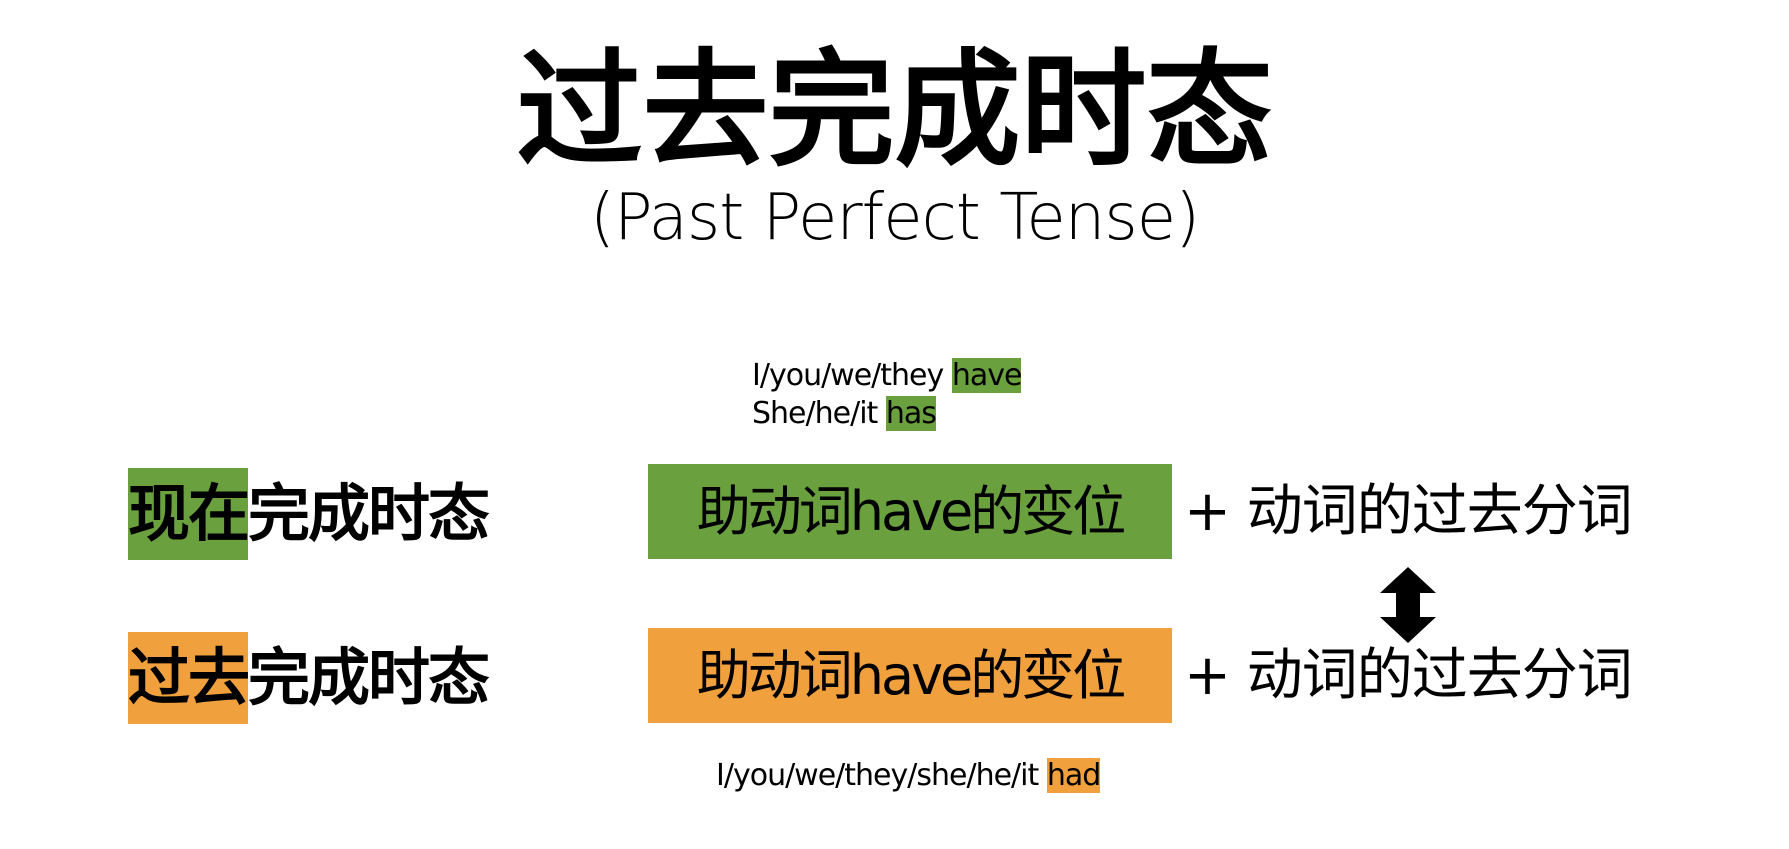 Image resolution: width=1789 pixels, height=849 pixels. What do you see at coordinates (894, 110) in the screenshot?
I see `page-title: 过去完成时态` at bounding box center [894, 110].